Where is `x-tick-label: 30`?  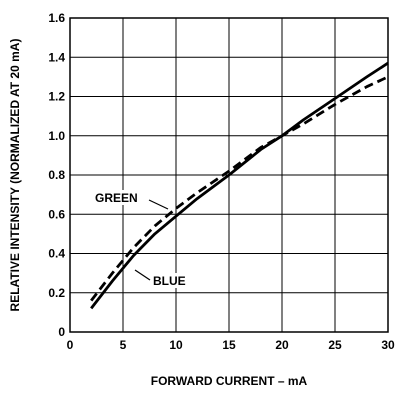
x-tick-label: 30 is located at coordinates (388, 345).